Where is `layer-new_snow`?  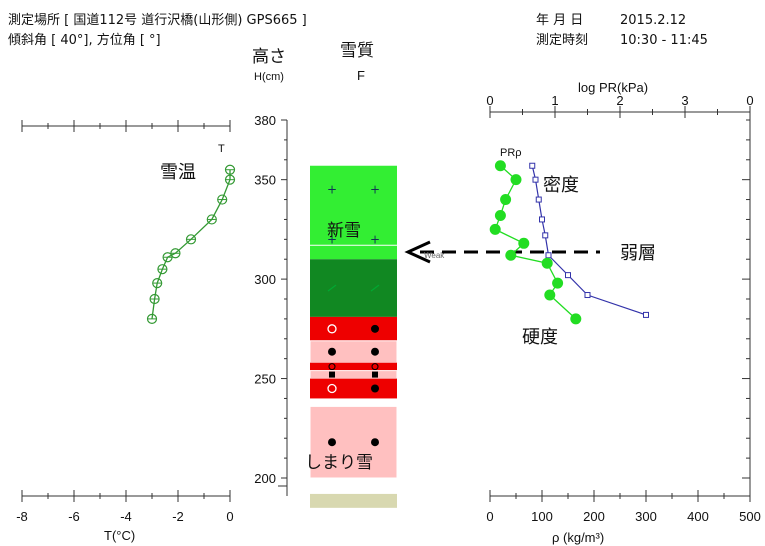
layer-new_snow is located at coordinates (353, 212).